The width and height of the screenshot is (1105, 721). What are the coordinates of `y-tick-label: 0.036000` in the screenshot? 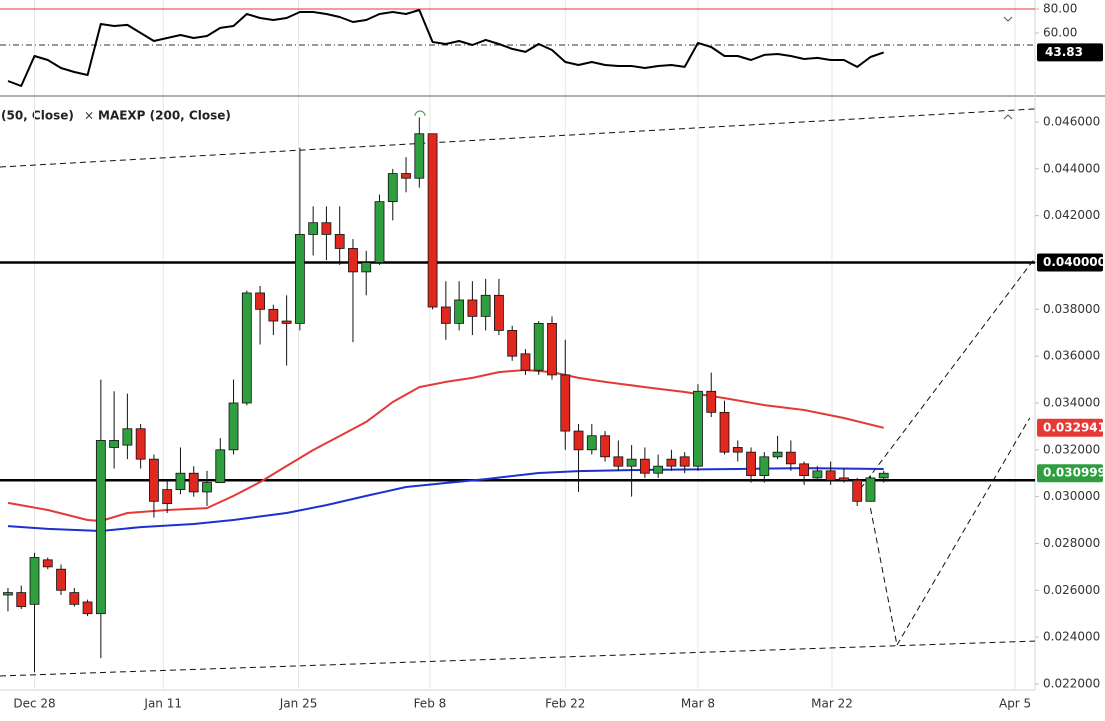 It's located at (1071, 356).